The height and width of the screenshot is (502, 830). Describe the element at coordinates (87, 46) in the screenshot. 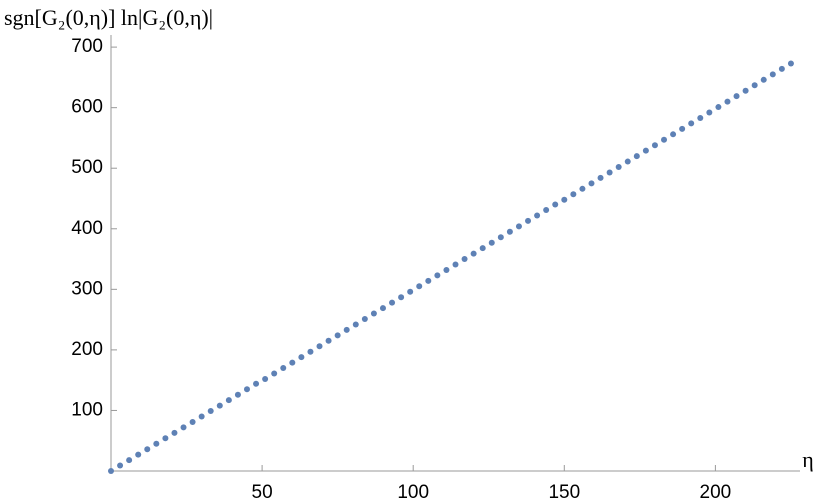

I see `y-tick-label: 700` at that location.